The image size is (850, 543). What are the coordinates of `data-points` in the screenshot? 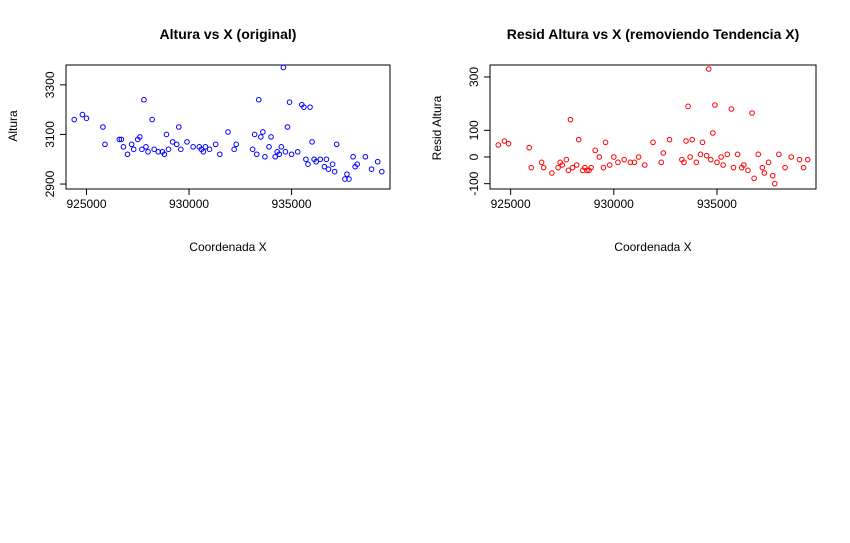 It's located at (228, 123).